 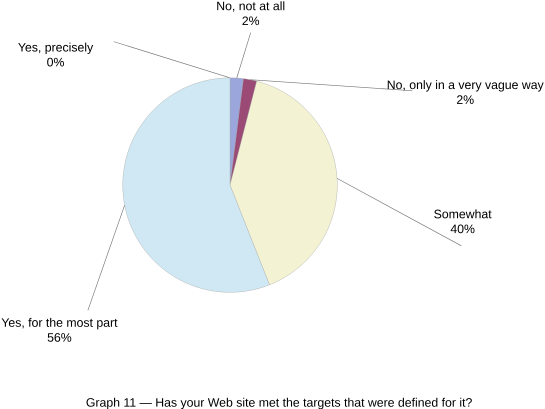 What do you see at coordinates (60, 324) in the screenshot?
I see `slice-label: Yes, for the most part` at bounding box center [60, 324].